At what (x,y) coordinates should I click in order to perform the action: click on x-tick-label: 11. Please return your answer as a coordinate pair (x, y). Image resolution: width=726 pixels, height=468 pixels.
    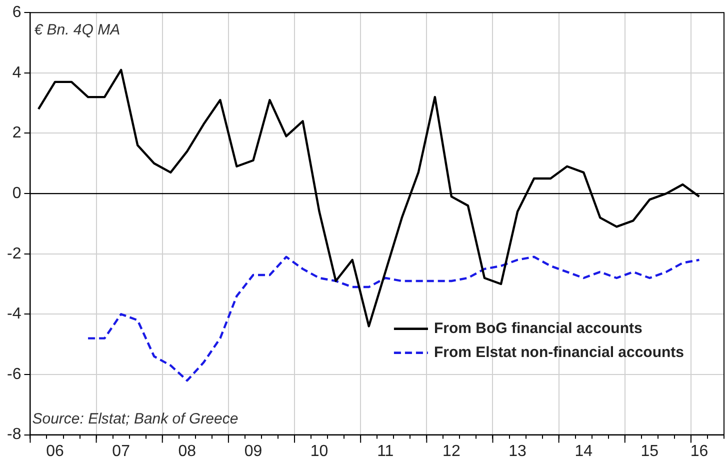
    Looking at the image, I should click on (385, 451).